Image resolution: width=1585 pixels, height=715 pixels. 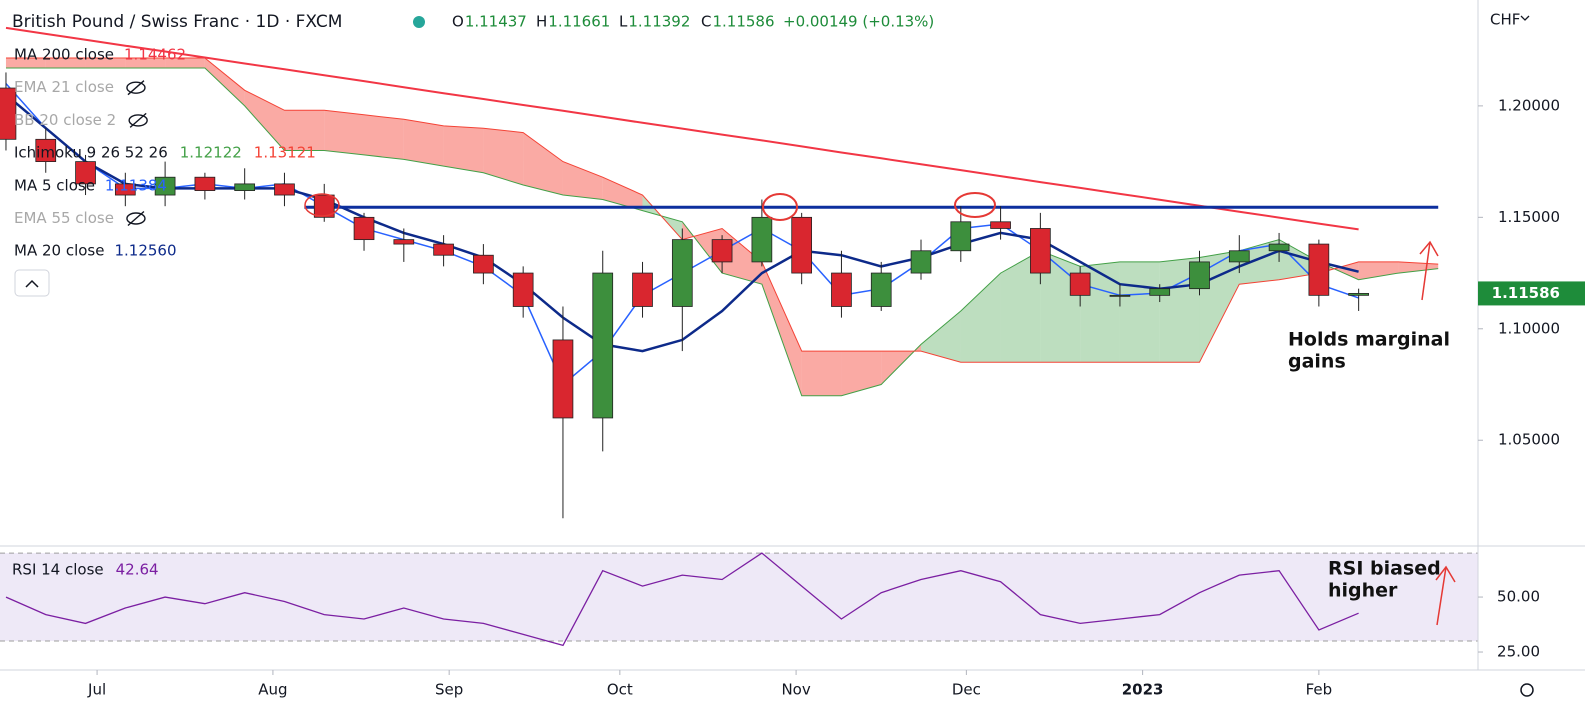 What do you see at coordinates (137, 570) in the screenshot?
I see `legend-value: 42.64` at bounding box center [137, 570].